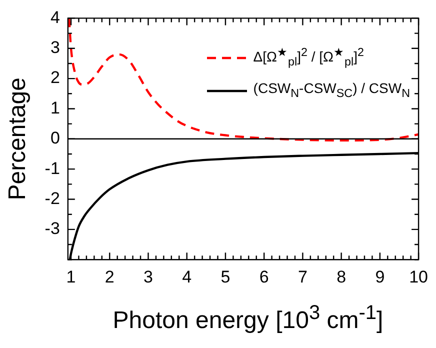 This screenshot has width=436, height=348. I want to click on x-tick-label: 5, so click(225, 276).